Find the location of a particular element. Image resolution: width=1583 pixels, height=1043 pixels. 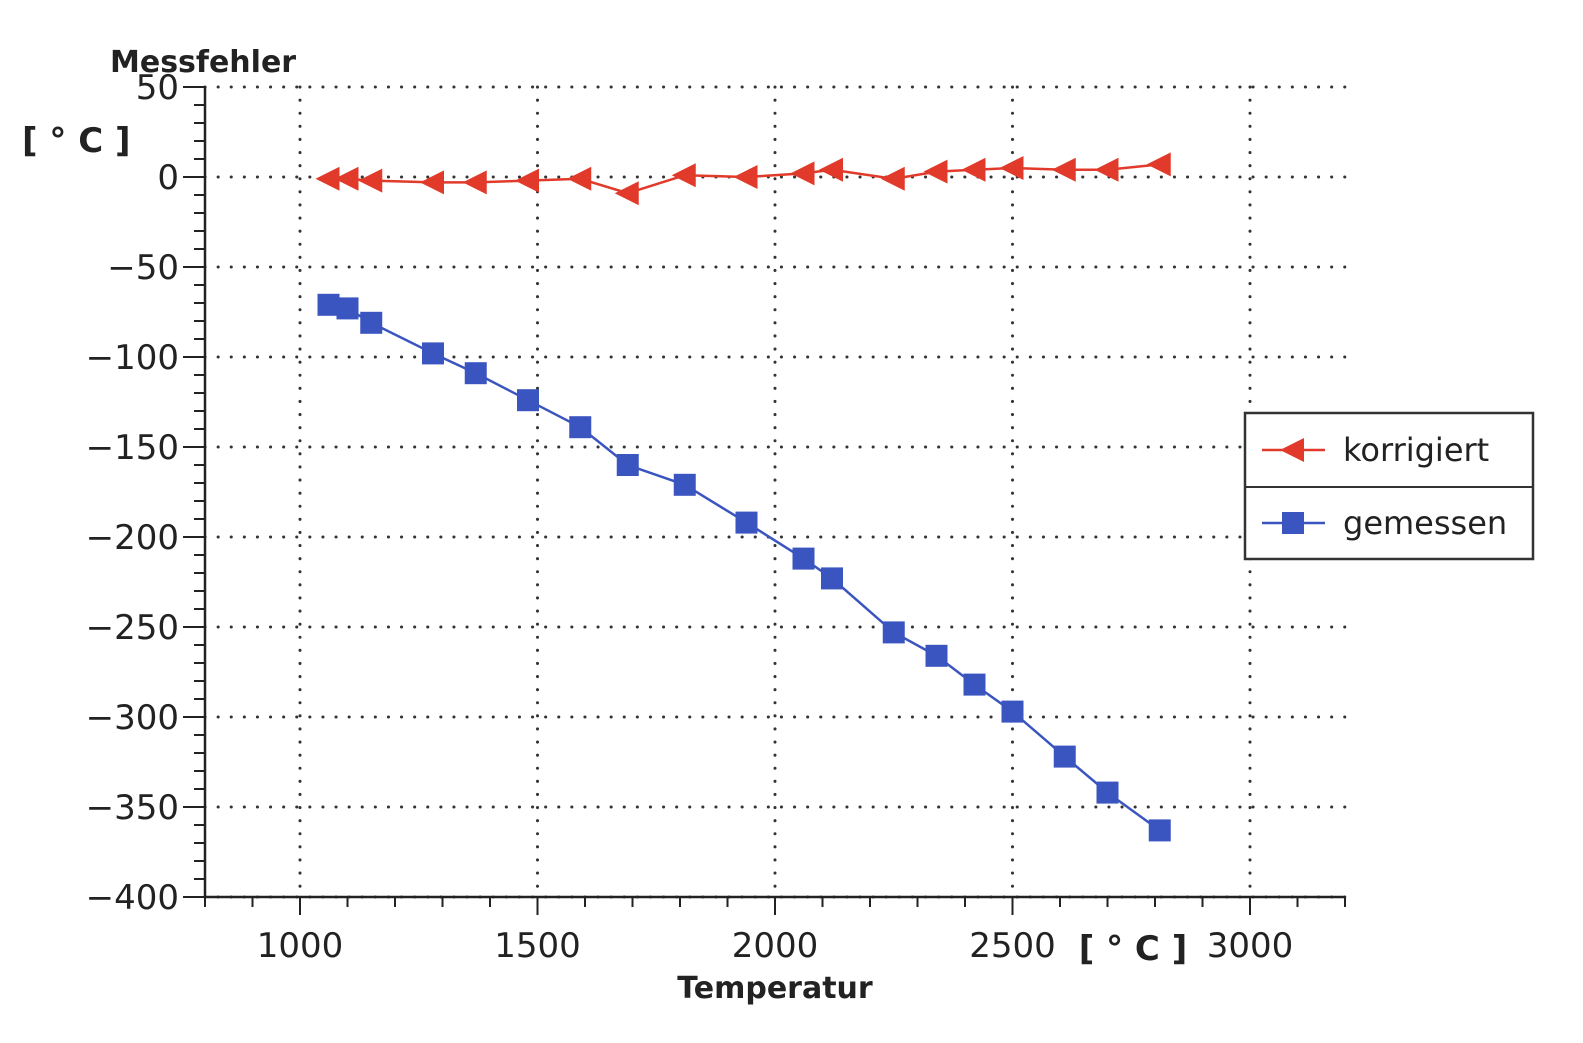

y-axis-unit: [ ° C ] is located at coordinates (76, 141).